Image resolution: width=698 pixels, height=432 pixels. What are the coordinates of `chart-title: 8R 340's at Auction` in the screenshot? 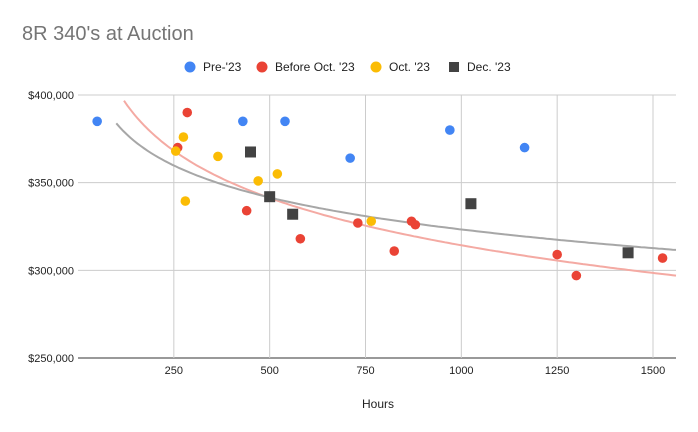 It's located at (108, 34).